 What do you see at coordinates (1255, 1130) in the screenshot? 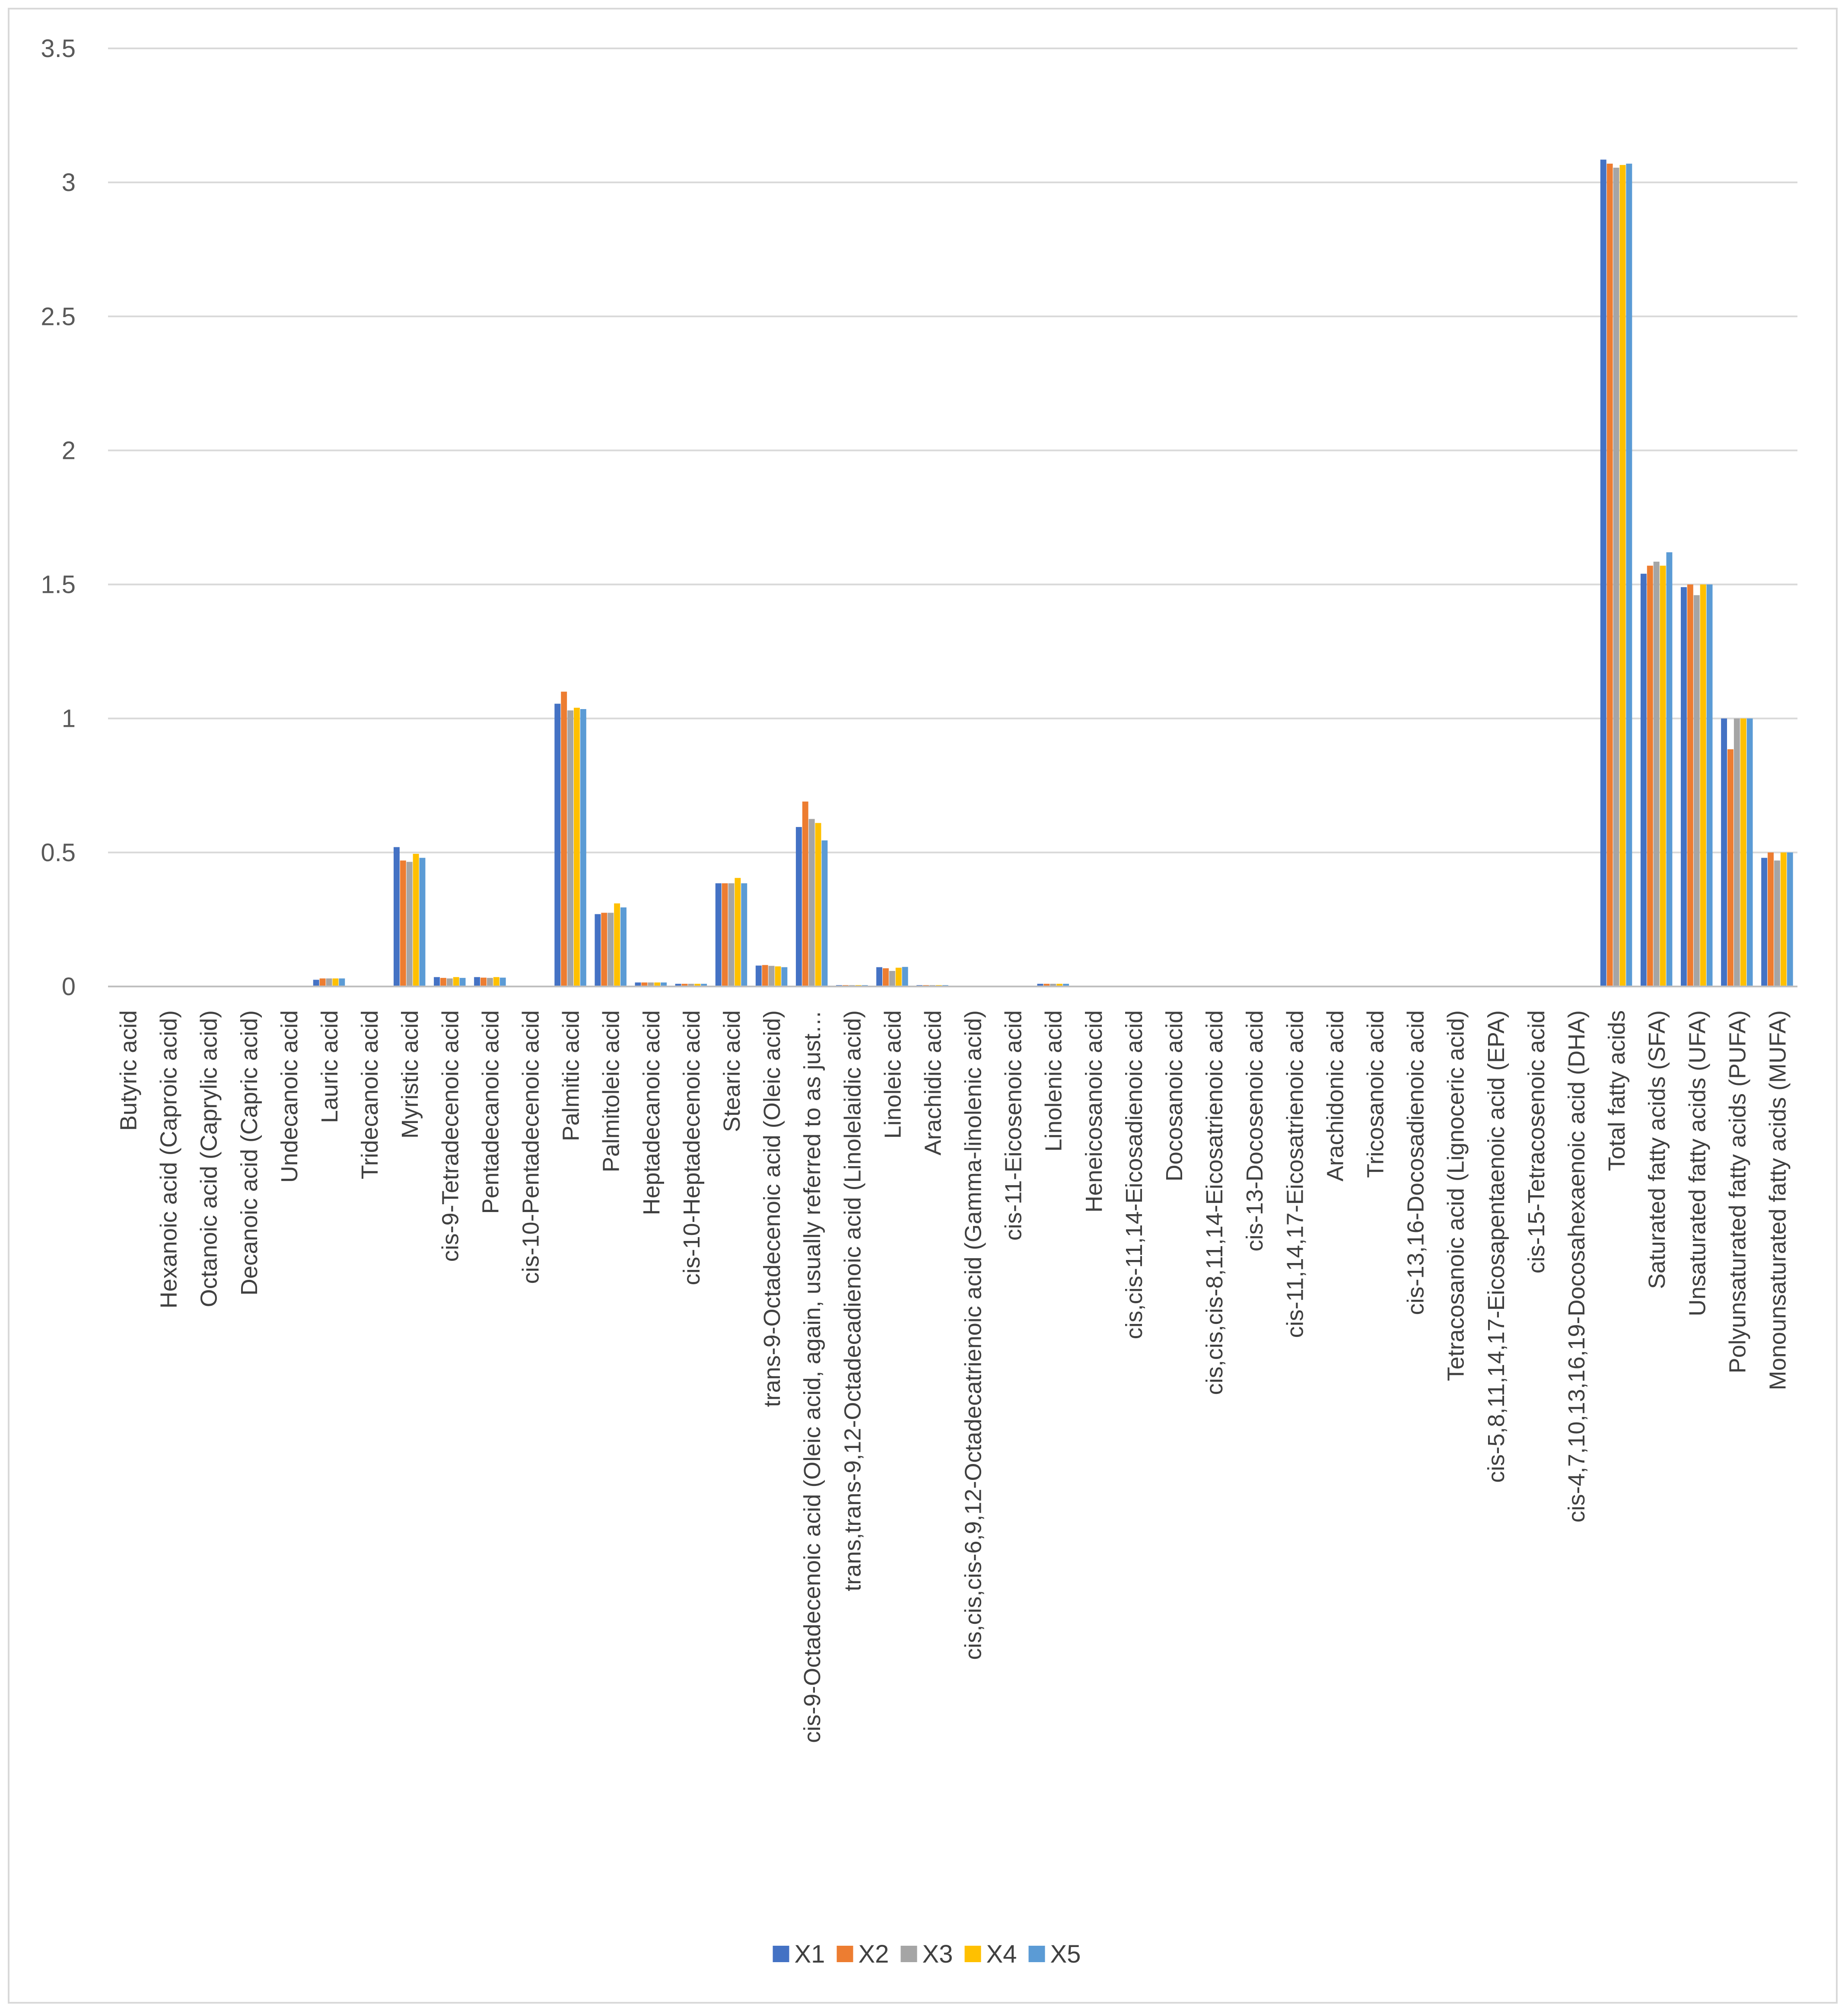
I see `x-tick-label: cis-13-Docosenoic acid` at bounding box center [1255, 1130].